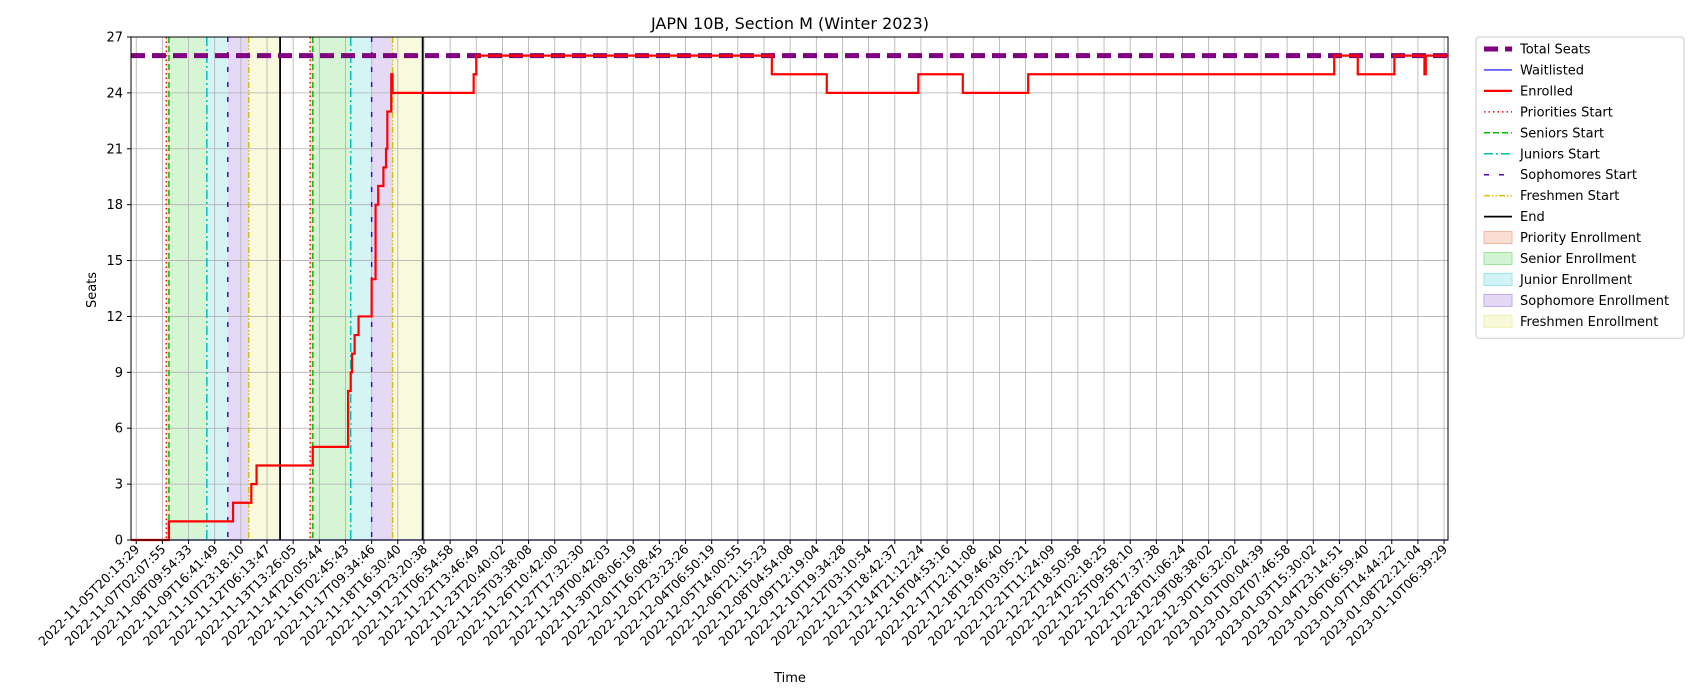 The height and width of the screenshot is (700, 1700). Describe the element at coordinates (789, 678) in the screenshot. I see `x-axis-label: Time` at that location.